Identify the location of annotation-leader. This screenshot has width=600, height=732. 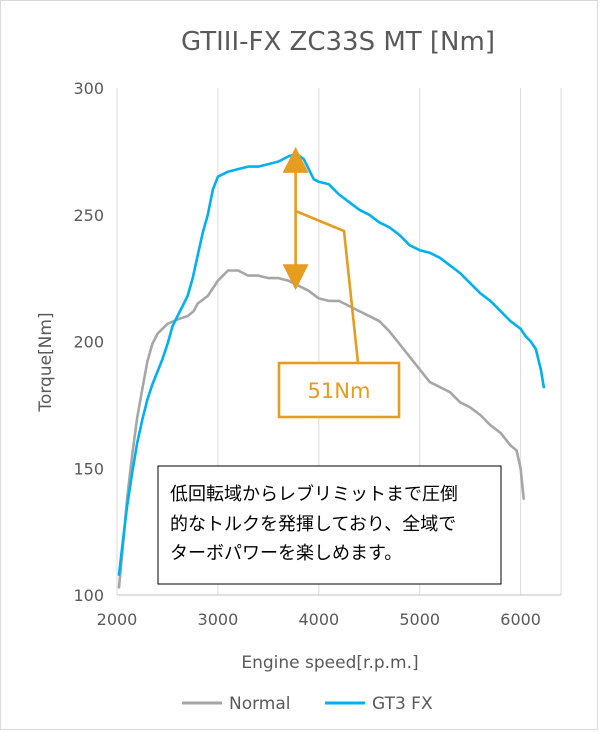
(327, 286).